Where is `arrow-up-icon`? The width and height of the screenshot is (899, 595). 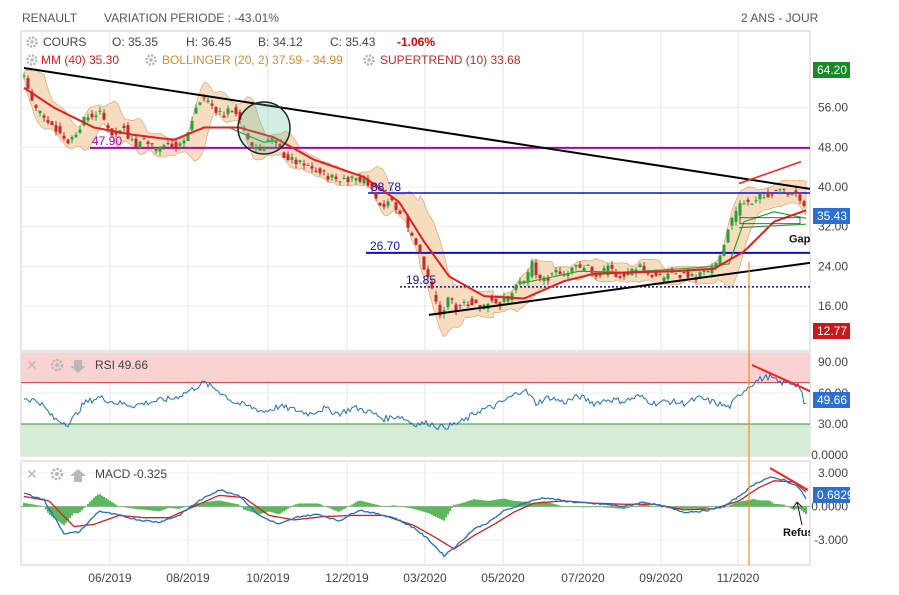 arrow-up-icon is located at coordinates (78, 475).